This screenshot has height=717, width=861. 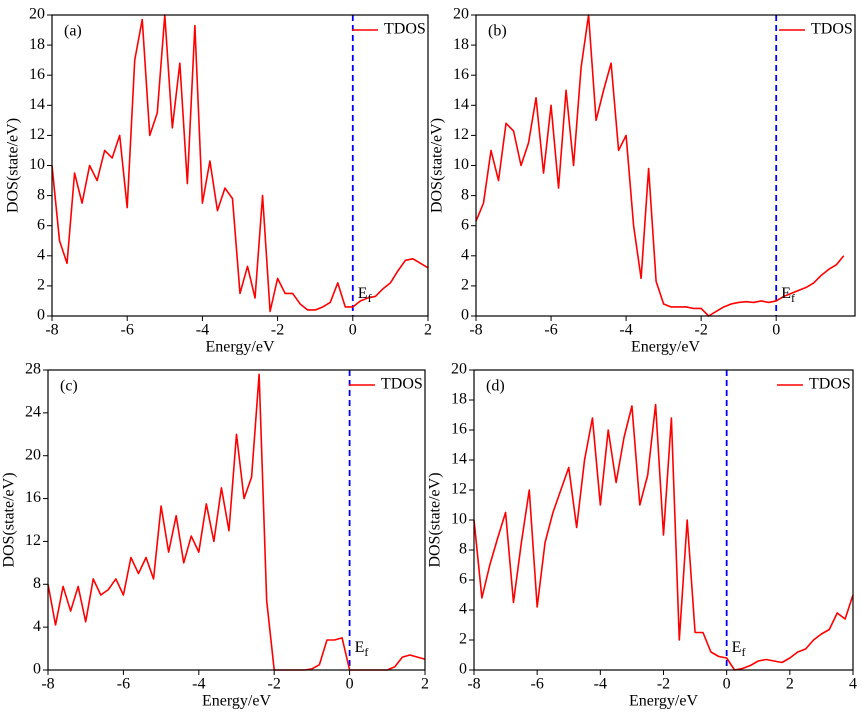 I want to click on panel-label: (c), so click(x=69, y=386).